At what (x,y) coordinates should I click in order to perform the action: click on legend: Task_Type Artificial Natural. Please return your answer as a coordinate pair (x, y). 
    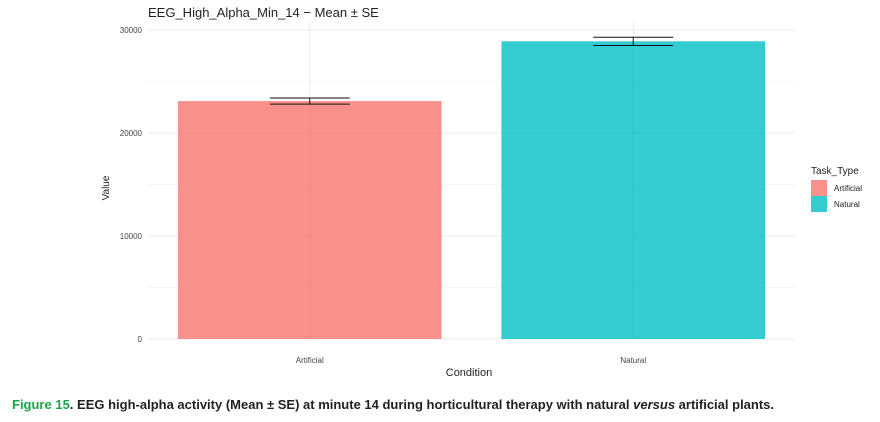
    Looking at the image, I should click on (836, 189).